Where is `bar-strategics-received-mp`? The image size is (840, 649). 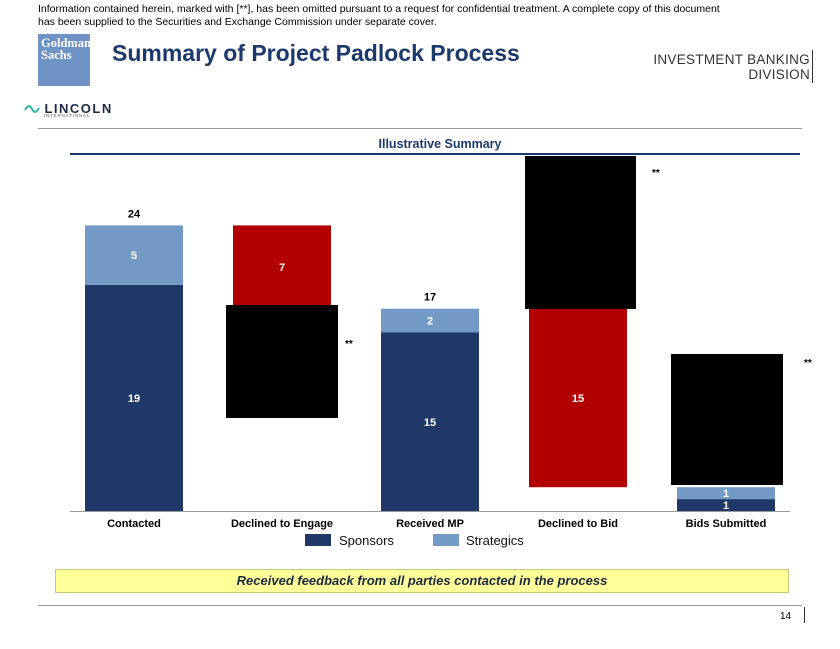
bar-strategics-received-mp is located at coordinates (430, 320).